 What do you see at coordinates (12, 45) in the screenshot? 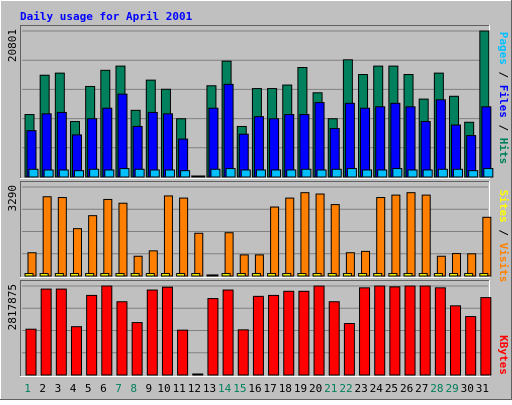
I see `panel-hits-files-ymax-label: 20801` at bounding box center [12, 45].